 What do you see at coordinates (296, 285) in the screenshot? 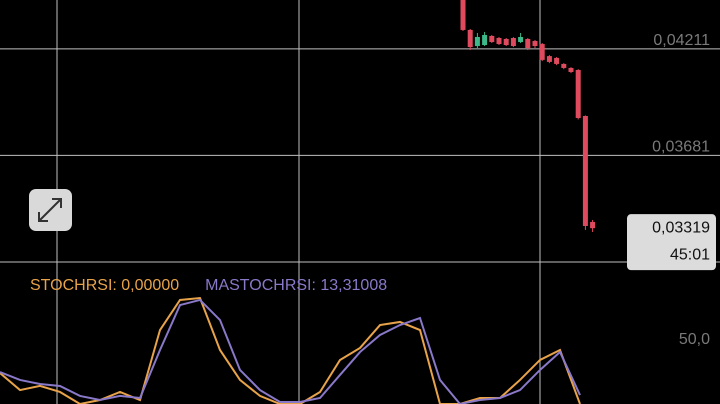
I see `legend-entry: MASTOCHRSI: 13,31008` at bounding box center [296, 285].